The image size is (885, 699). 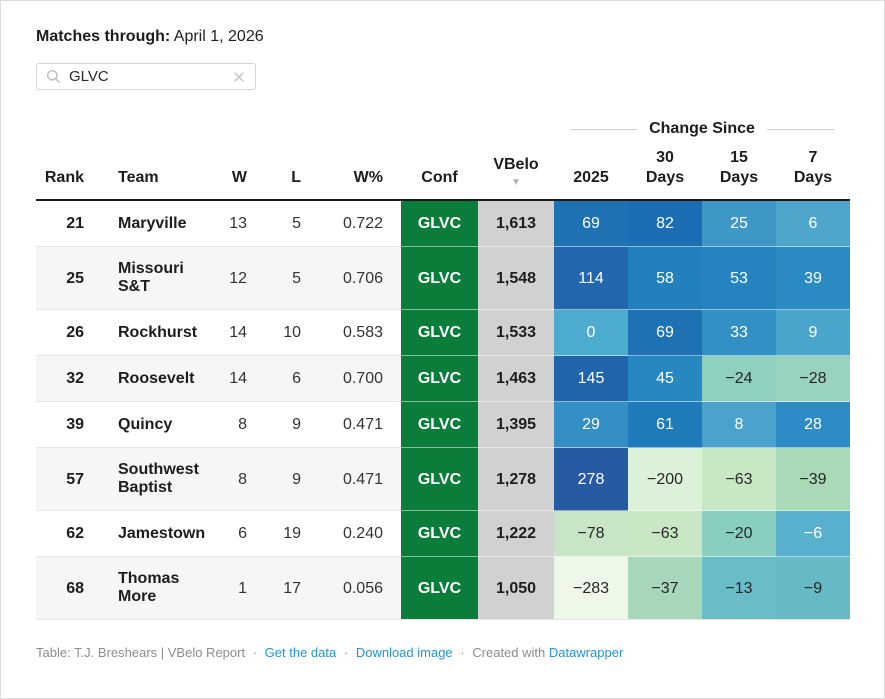 What do you see at coordinates (163, 378) in the screenshot?
I see `team-cell: Roosevelt` at bounding box center [163, 378].